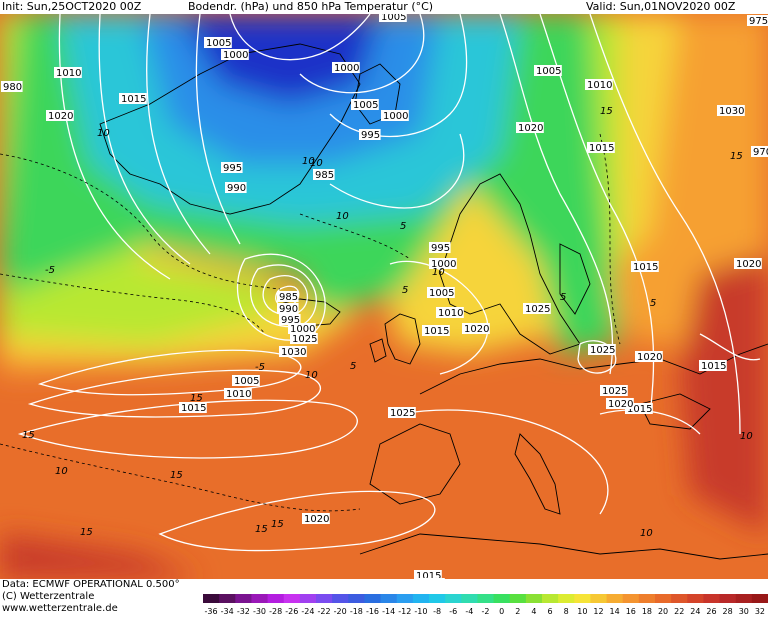 The width and height of the screenshot is (768, 617). I want to click on isobar-label-text: 1010, so click(599, 85).